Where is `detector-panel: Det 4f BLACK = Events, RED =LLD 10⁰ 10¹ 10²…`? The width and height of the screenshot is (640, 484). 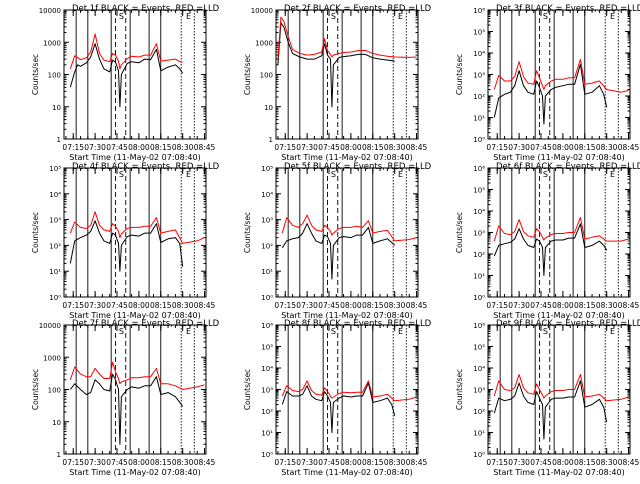 detector-panel: Det 4f BLACK = Events, RED =LLD 10⁰ 10¹ 10²… is located at coordinates (125, 241).